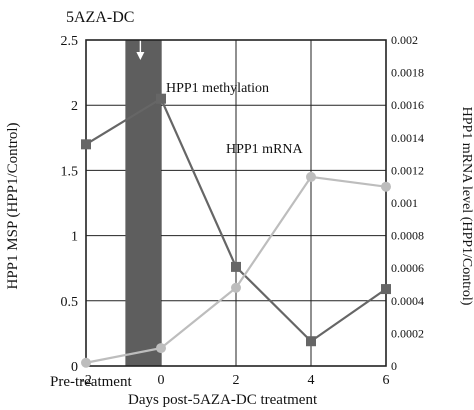  What do you see at coordinates (217, 88) in the screenshot?
I see `series-label-methylation: HPP1 methylation` at bounding box center [217, 88].